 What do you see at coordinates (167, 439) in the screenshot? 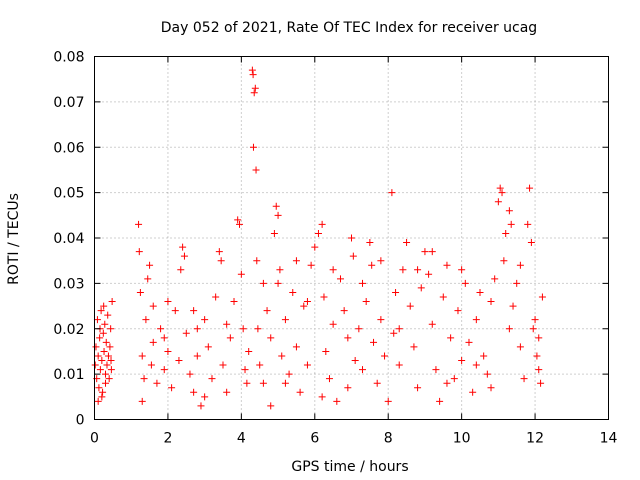
I see `x-tick-label: 2` at bounding box center [167, 439].